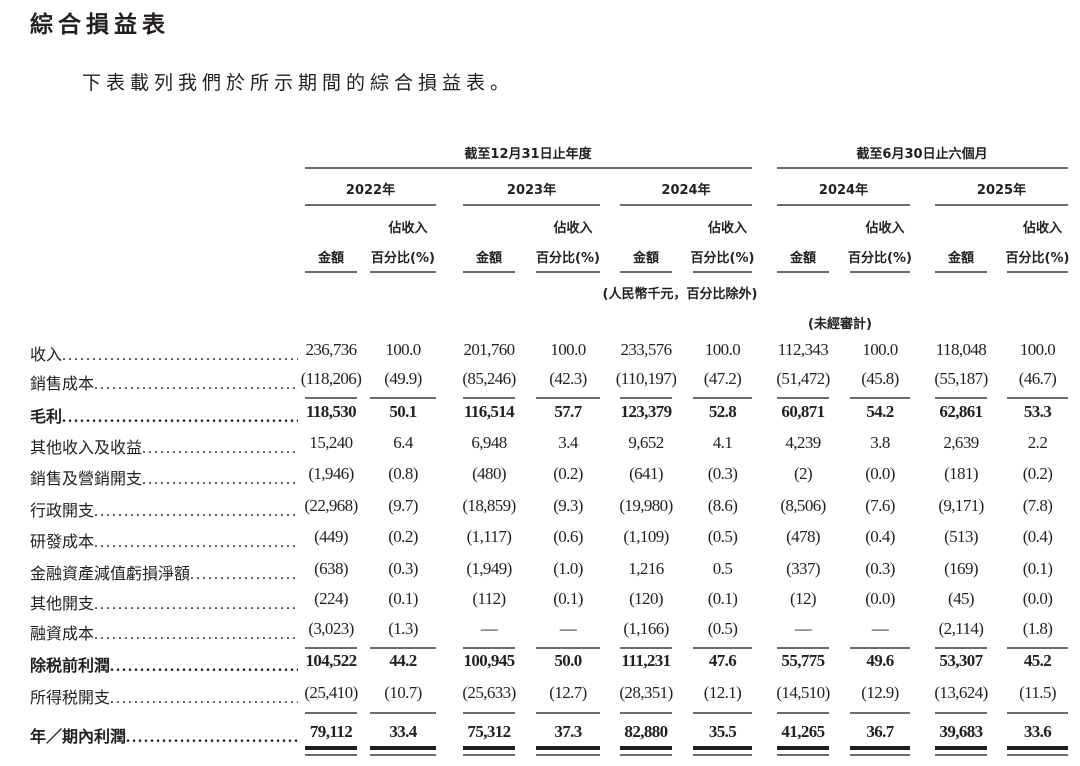 The width and height of the screenshot is (1080, 766). Describe the element at coordinates (331, 378) in the screenshot. I see `amount-cell: (118,206)` at that location.